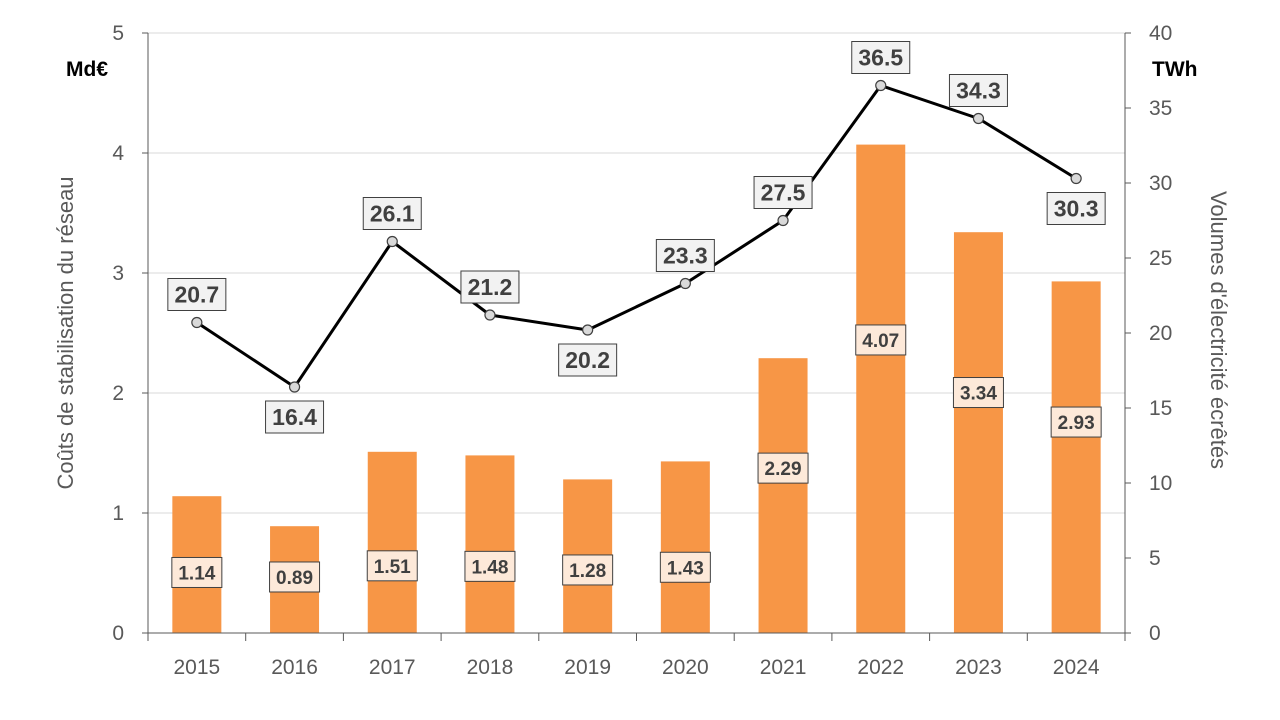 The height and width of the screenshot is (720, 1280). What do you see at coordinates (783, 220) in the screenshot?
I see `line-point-2021` at bounding box center [783, 220].